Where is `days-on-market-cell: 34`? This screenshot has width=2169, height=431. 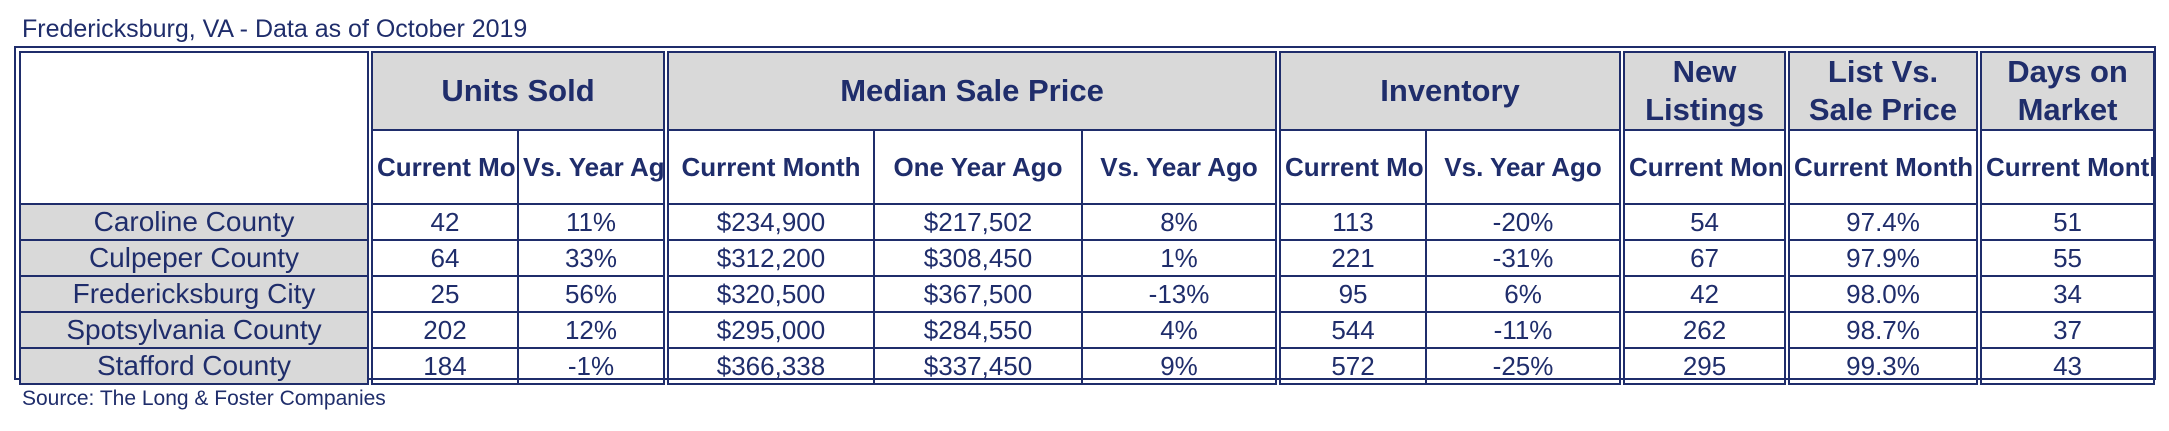
days-on-market-cell: 34 is located at coordinates (2066, 294).